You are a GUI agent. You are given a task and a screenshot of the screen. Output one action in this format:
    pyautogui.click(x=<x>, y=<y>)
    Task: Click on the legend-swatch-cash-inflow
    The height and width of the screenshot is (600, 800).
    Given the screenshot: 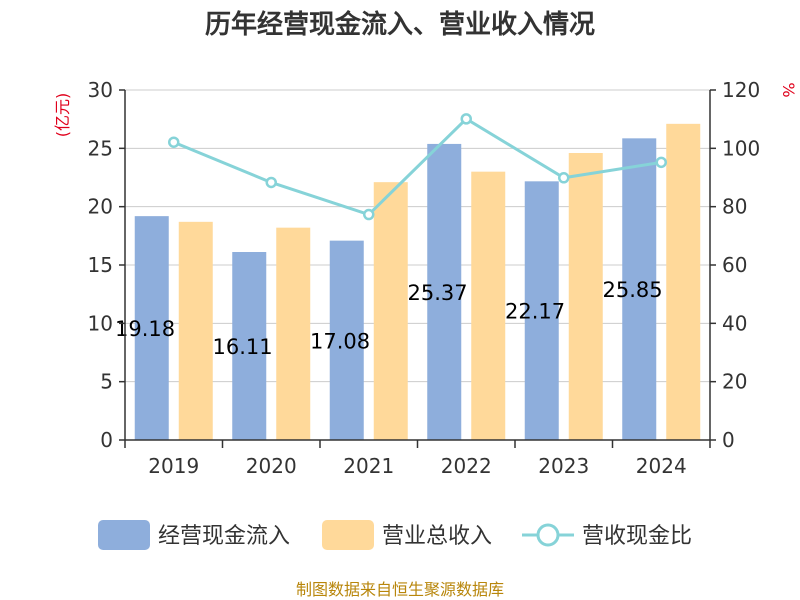 What is the action you would take?
    pyautogui.click(x=124, y=535)
    